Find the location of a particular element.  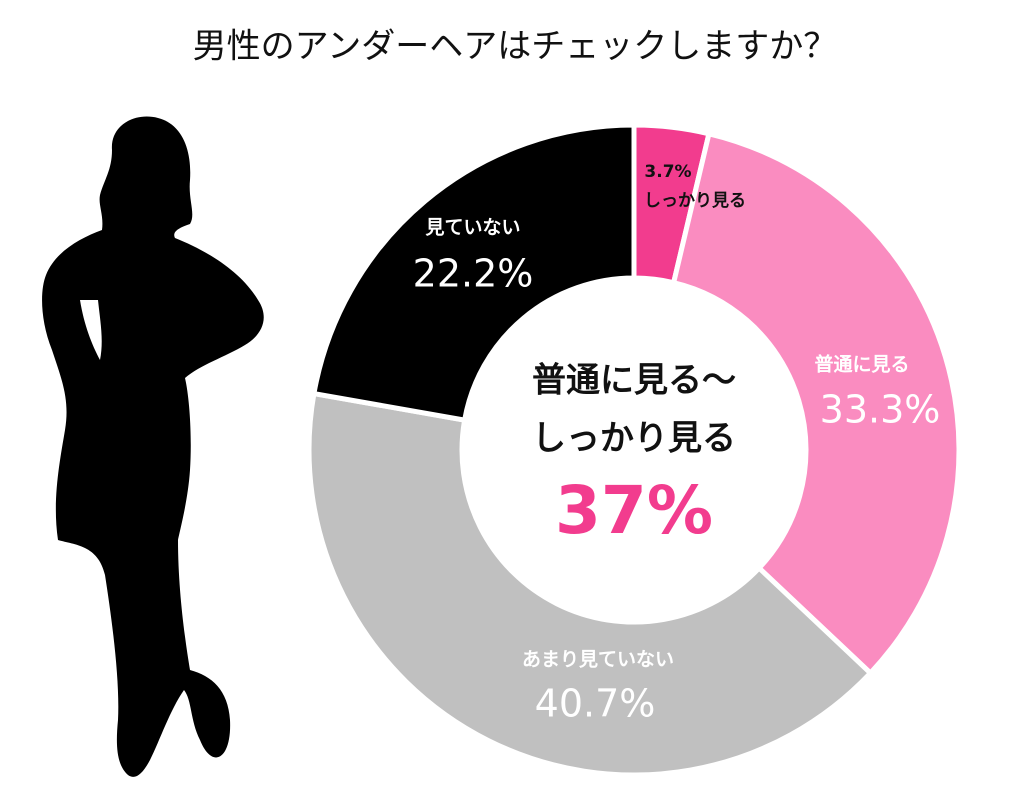

center-line: しっかり見る is located at coordinates (634, 439).